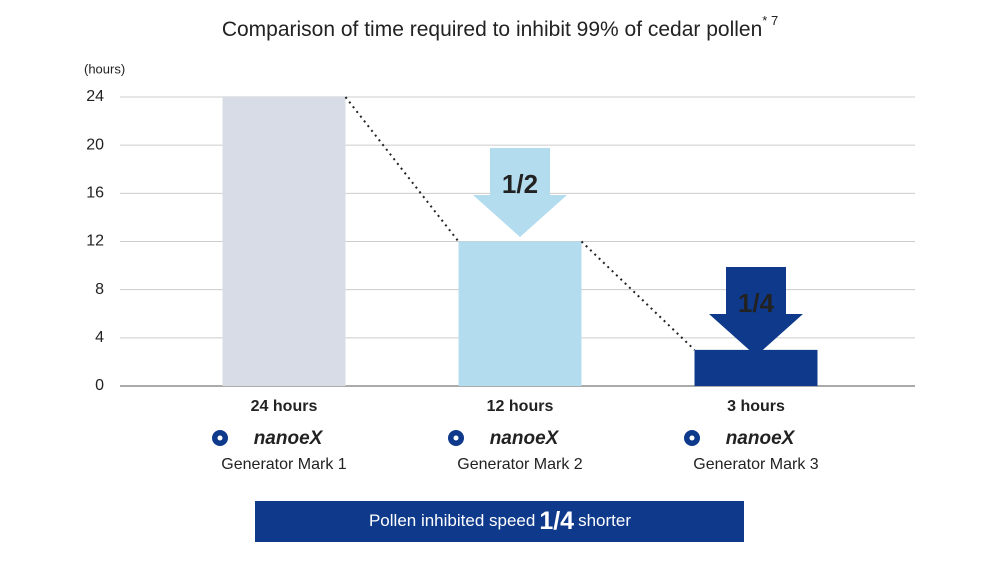  I want to click on banner-emphasis: 1/4, so click(556, 521).